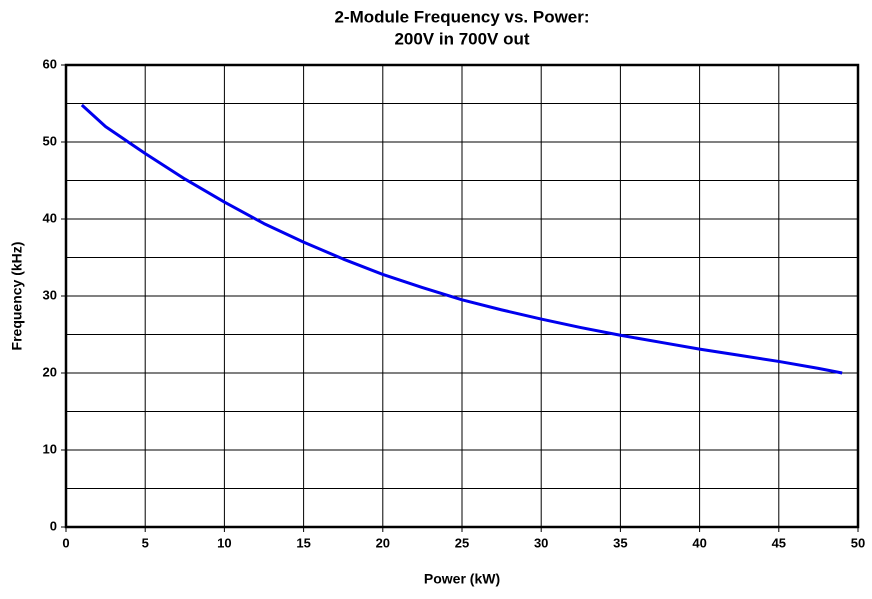  I want to click on x-tick-label: 40, so click(699, 542).